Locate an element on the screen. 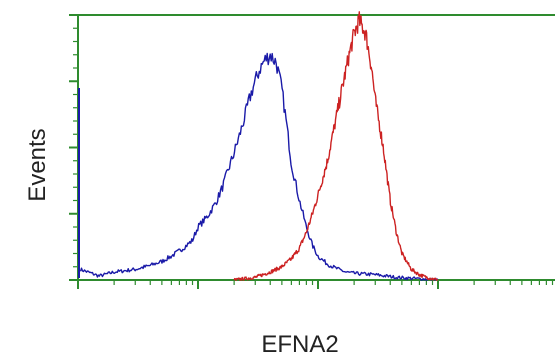 This screenshot has height=362, width=555. y-axis-label: Events is located at coordinates (37, 164).